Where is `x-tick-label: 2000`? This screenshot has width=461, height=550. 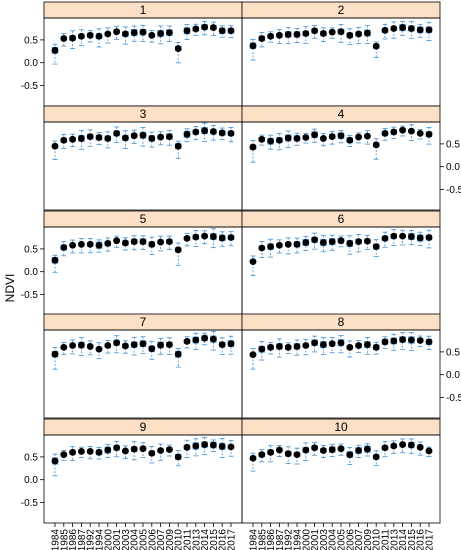 x-tick-label: 2000 is located at coordinates (108, 539).